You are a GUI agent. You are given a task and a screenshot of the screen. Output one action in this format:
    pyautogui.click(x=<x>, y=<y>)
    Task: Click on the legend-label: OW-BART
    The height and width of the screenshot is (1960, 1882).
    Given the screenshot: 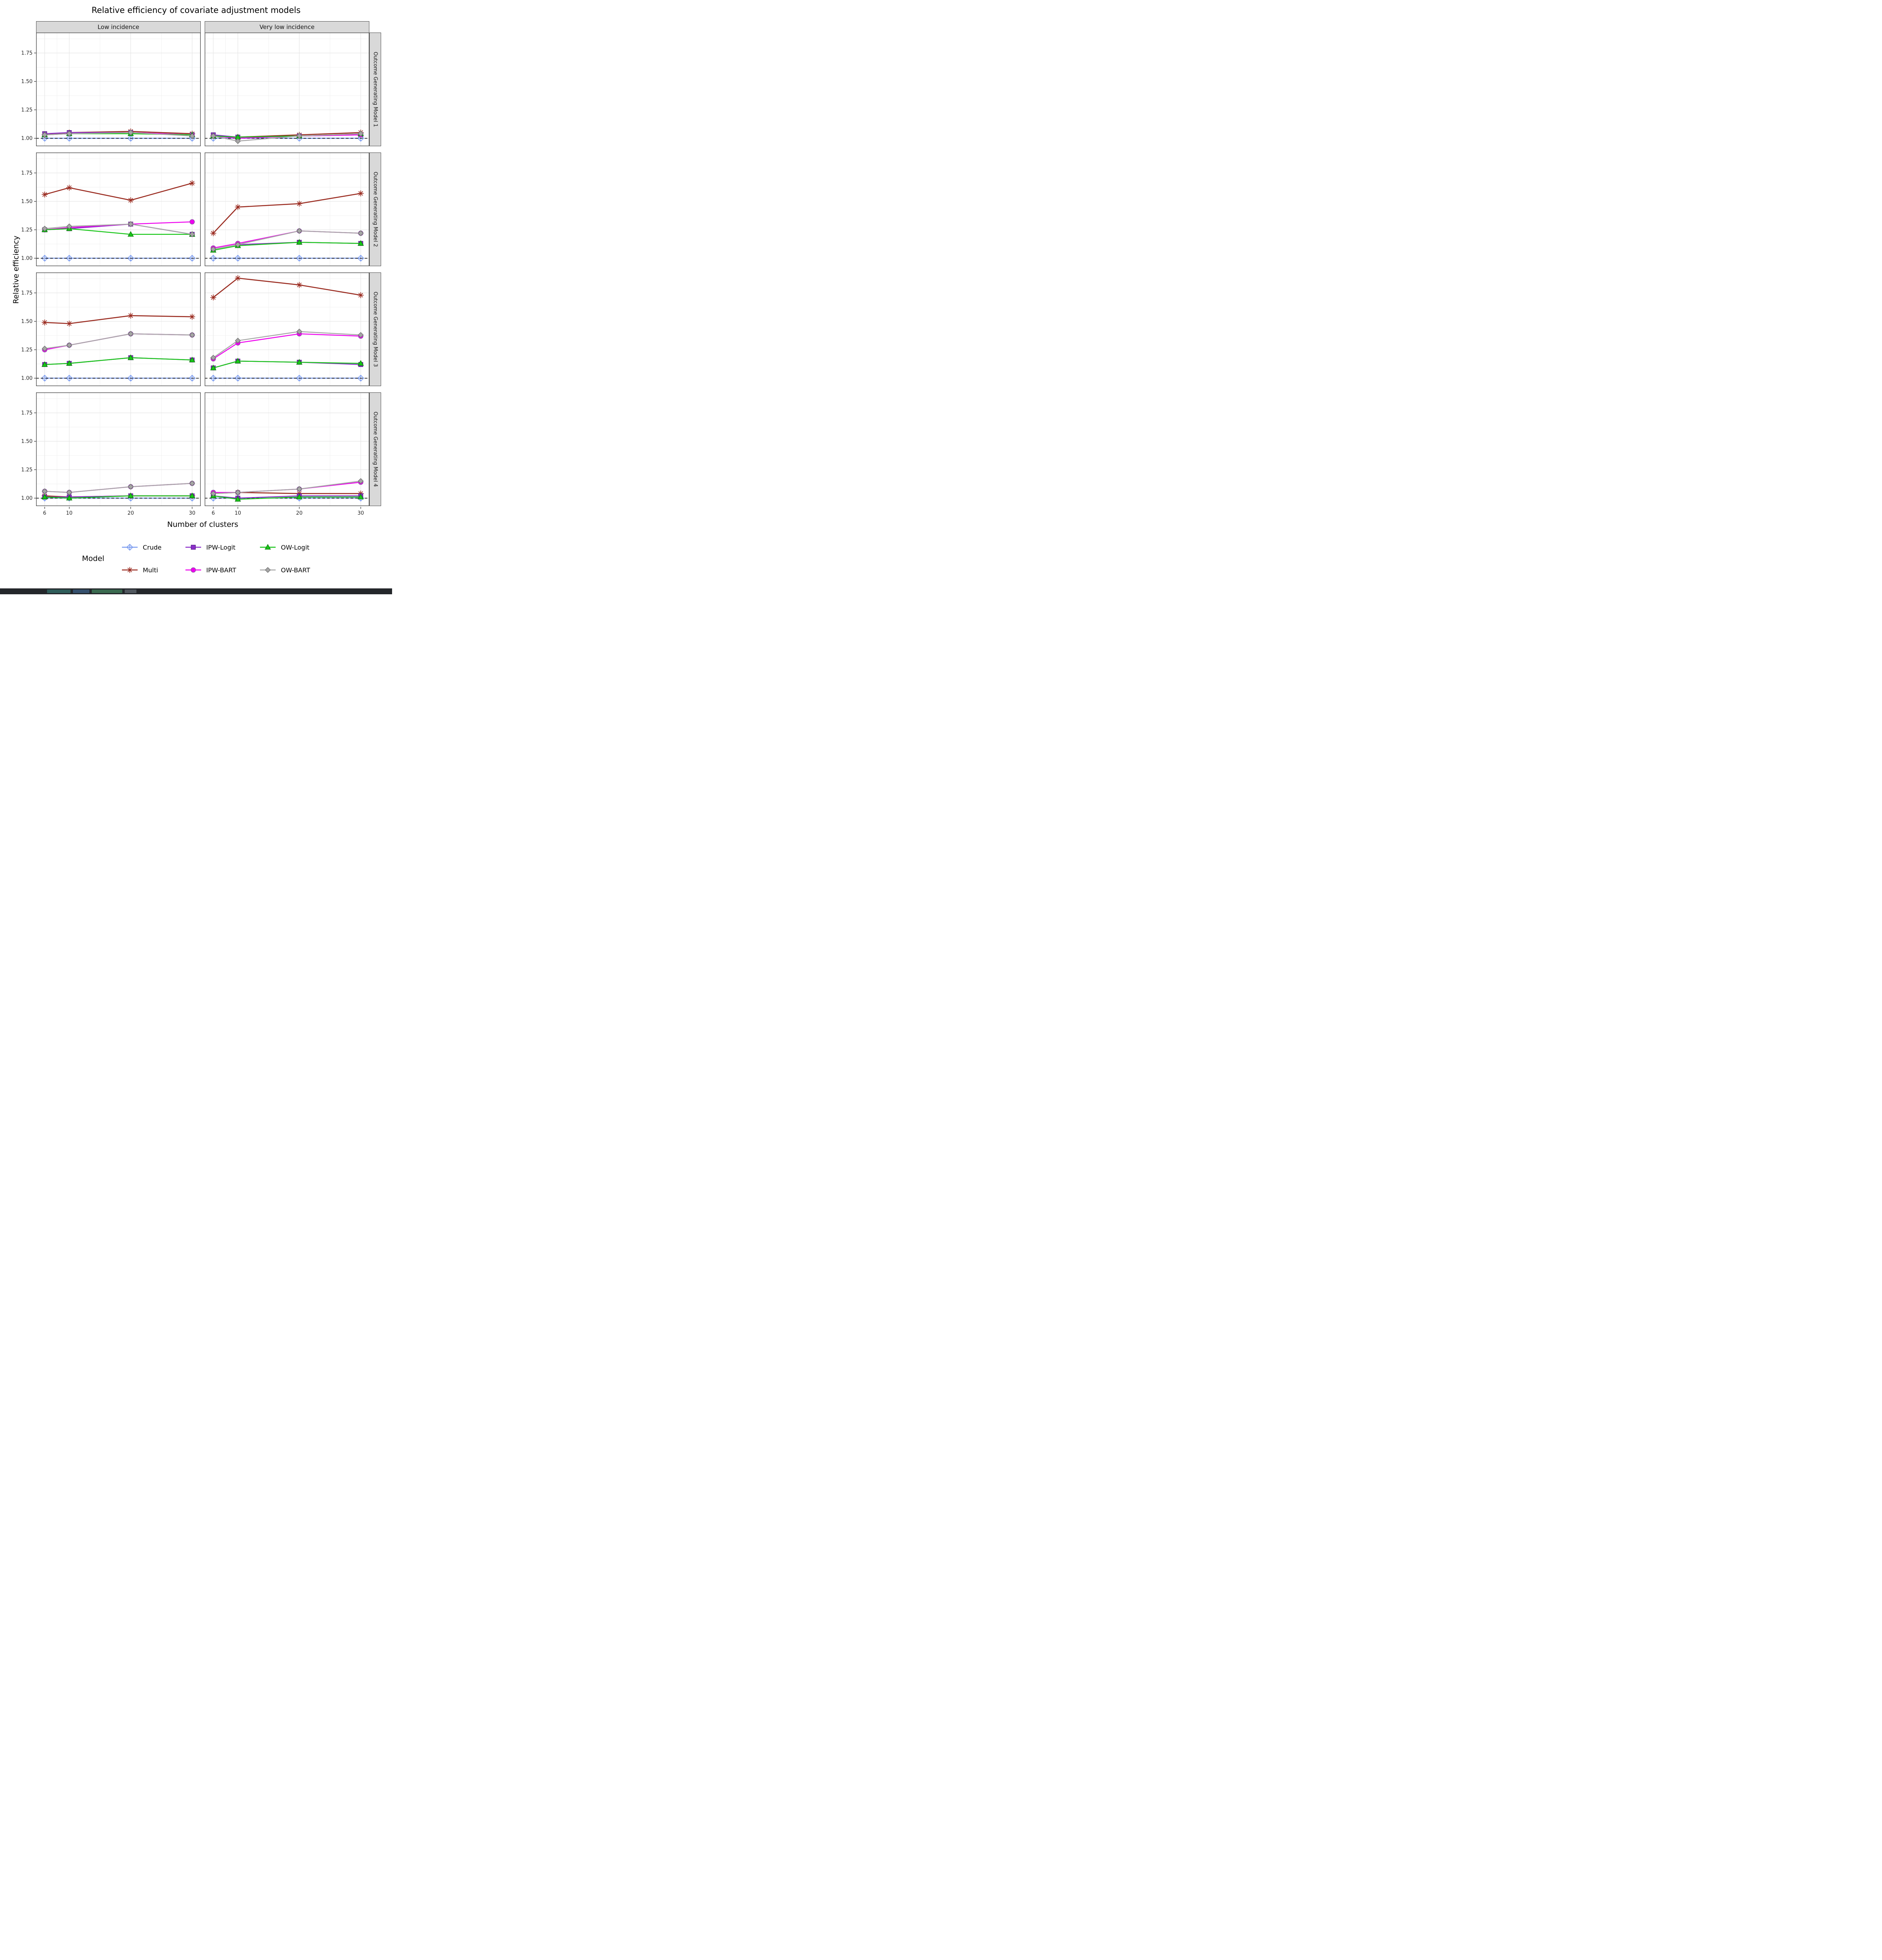 What is the action you would take?
    pyautogui.click(x=295, y=570)
    